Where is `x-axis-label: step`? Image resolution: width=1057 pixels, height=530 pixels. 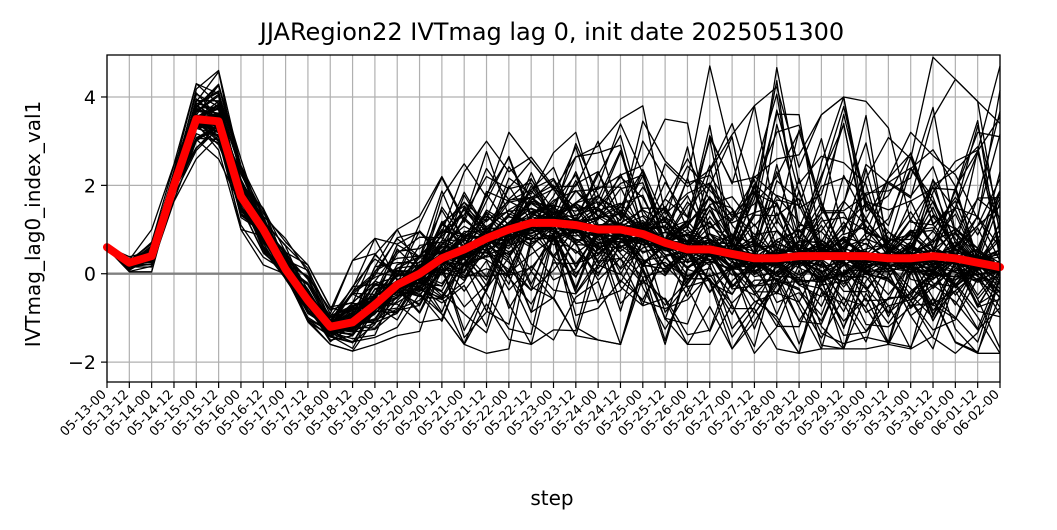
x-axis-label: step is located at coordinates (551, 498).